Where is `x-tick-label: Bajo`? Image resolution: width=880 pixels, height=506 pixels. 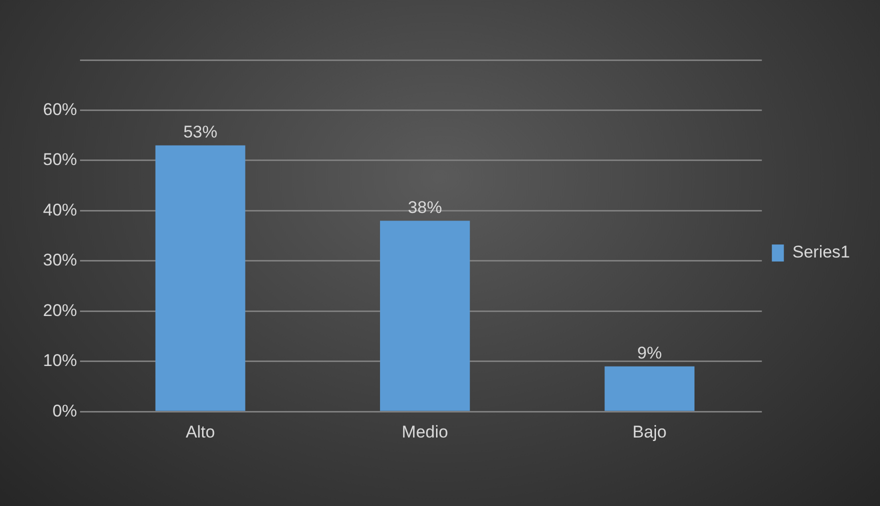 x-tick-label: Bajo is located at coordinates (649, 432).